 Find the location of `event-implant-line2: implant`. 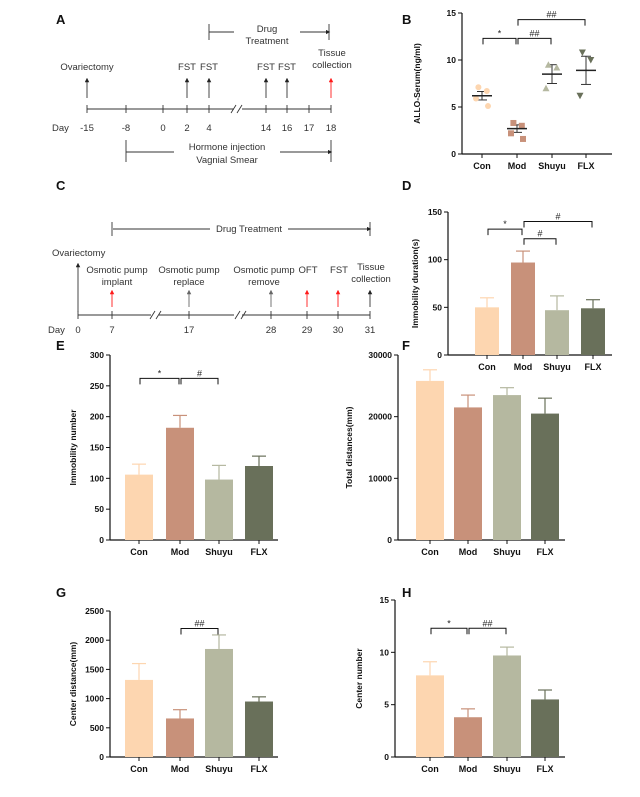

event-implant-line2: implant is located at coordinates (117, 282).